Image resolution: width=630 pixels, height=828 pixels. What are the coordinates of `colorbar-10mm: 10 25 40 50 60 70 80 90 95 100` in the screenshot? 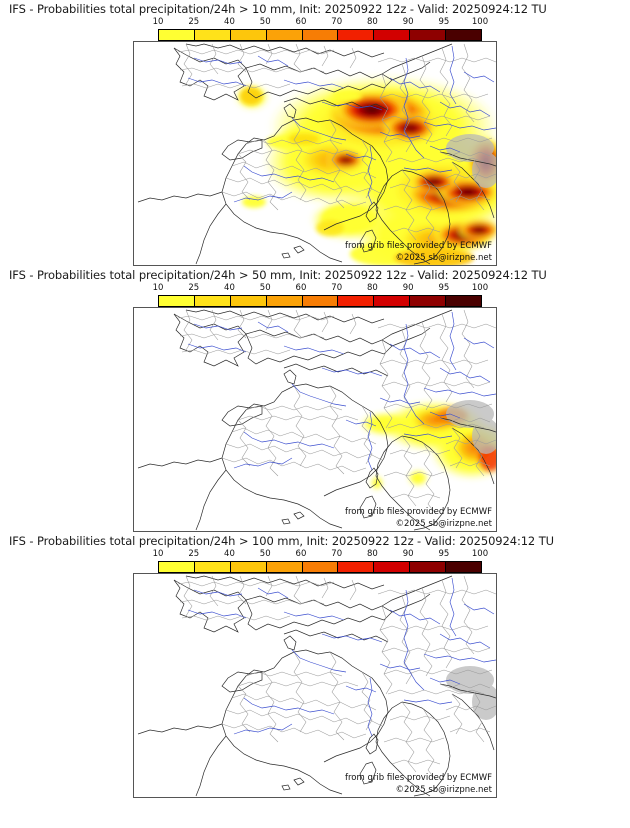 It's located at (315, 29).